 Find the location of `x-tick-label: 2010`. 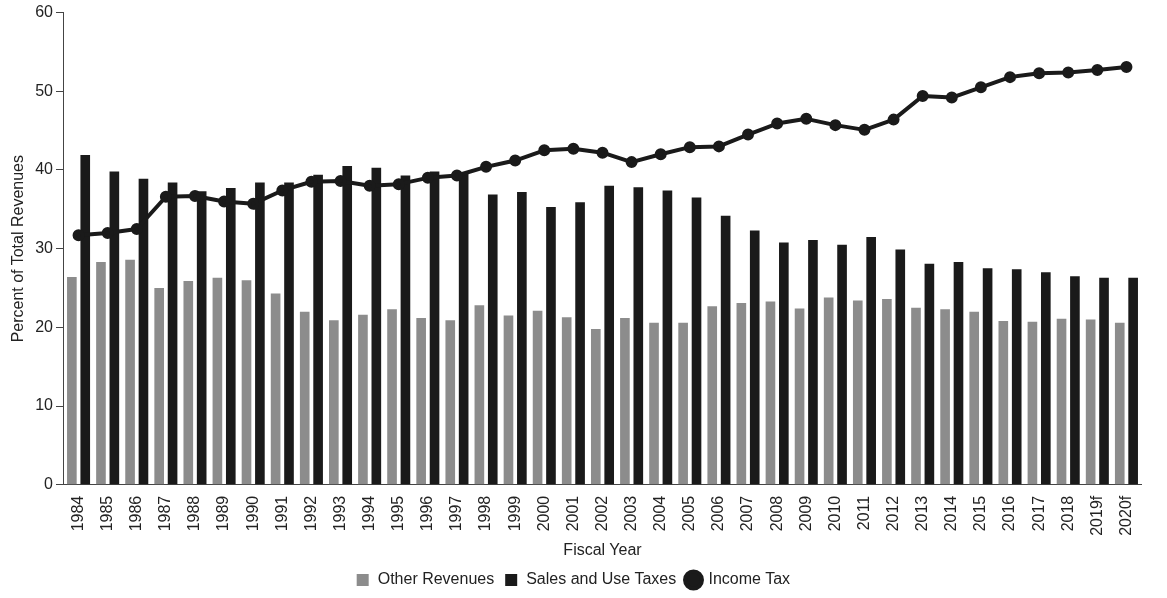

x-tick-label: 2010 is located at coordinates (834, 513).